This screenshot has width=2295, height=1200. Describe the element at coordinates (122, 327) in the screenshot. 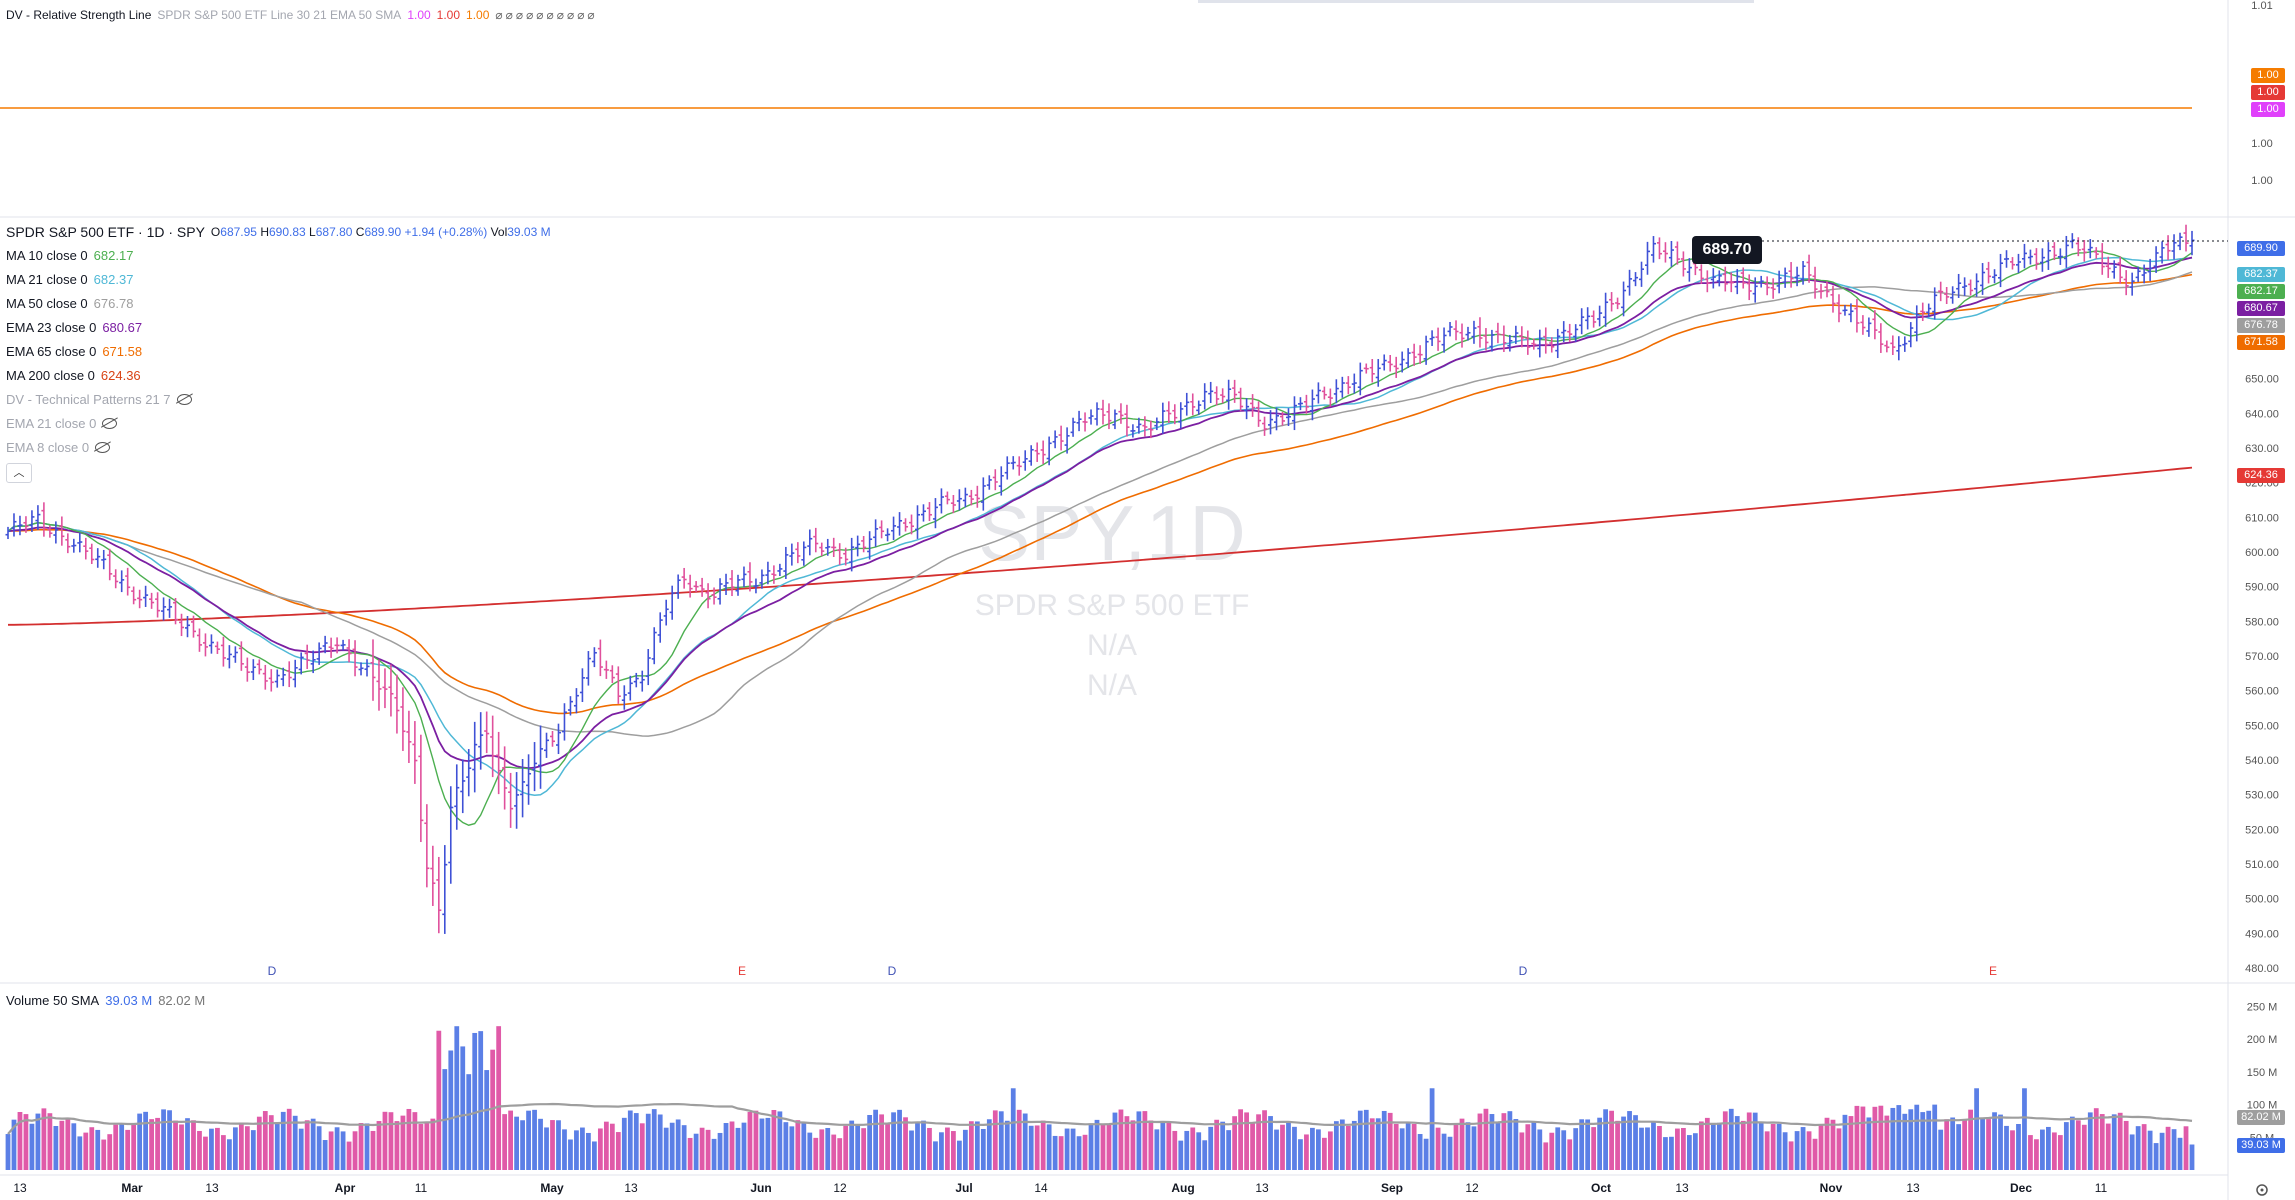

I see `indicator-value: 680.67` at that location.